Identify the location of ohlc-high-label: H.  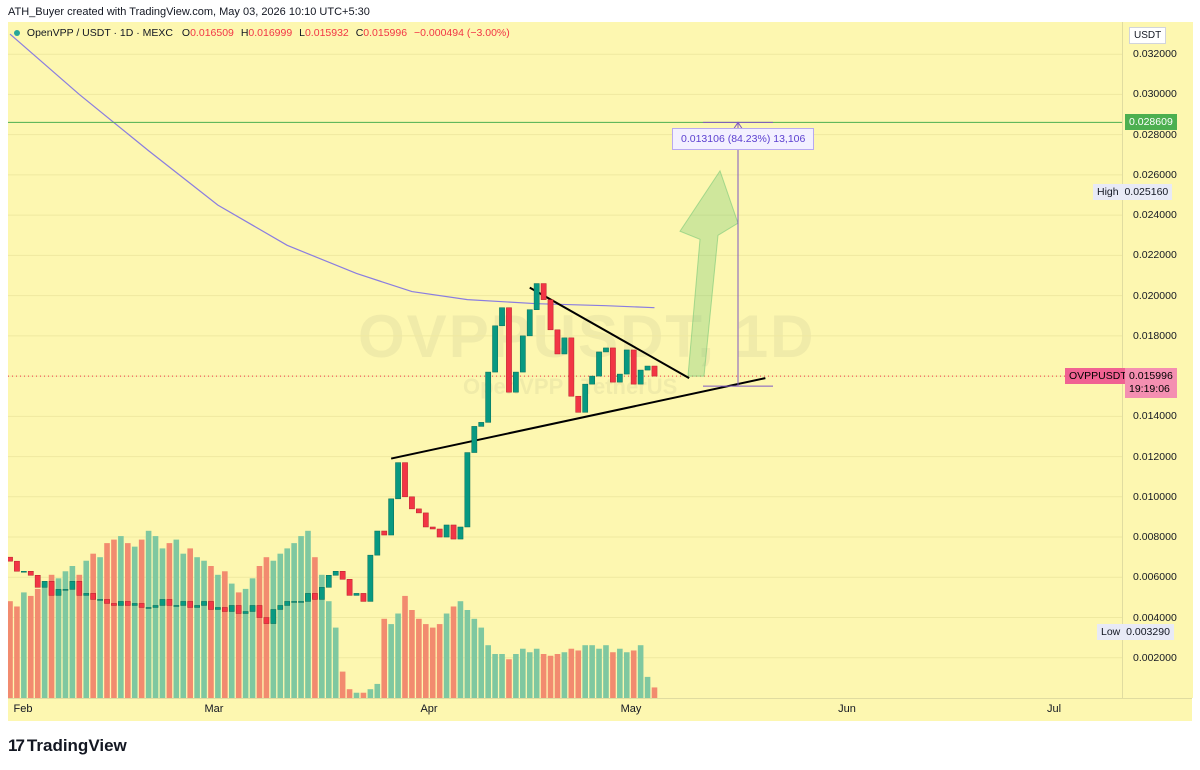
(244, 33).